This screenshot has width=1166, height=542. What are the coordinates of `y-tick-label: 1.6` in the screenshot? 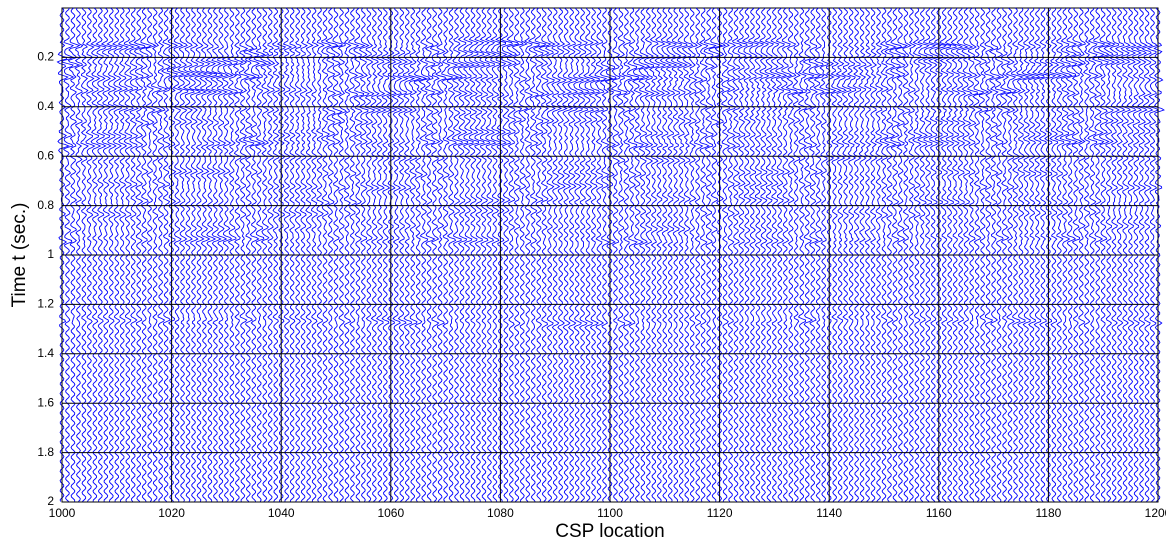 It's located at (45, 402).